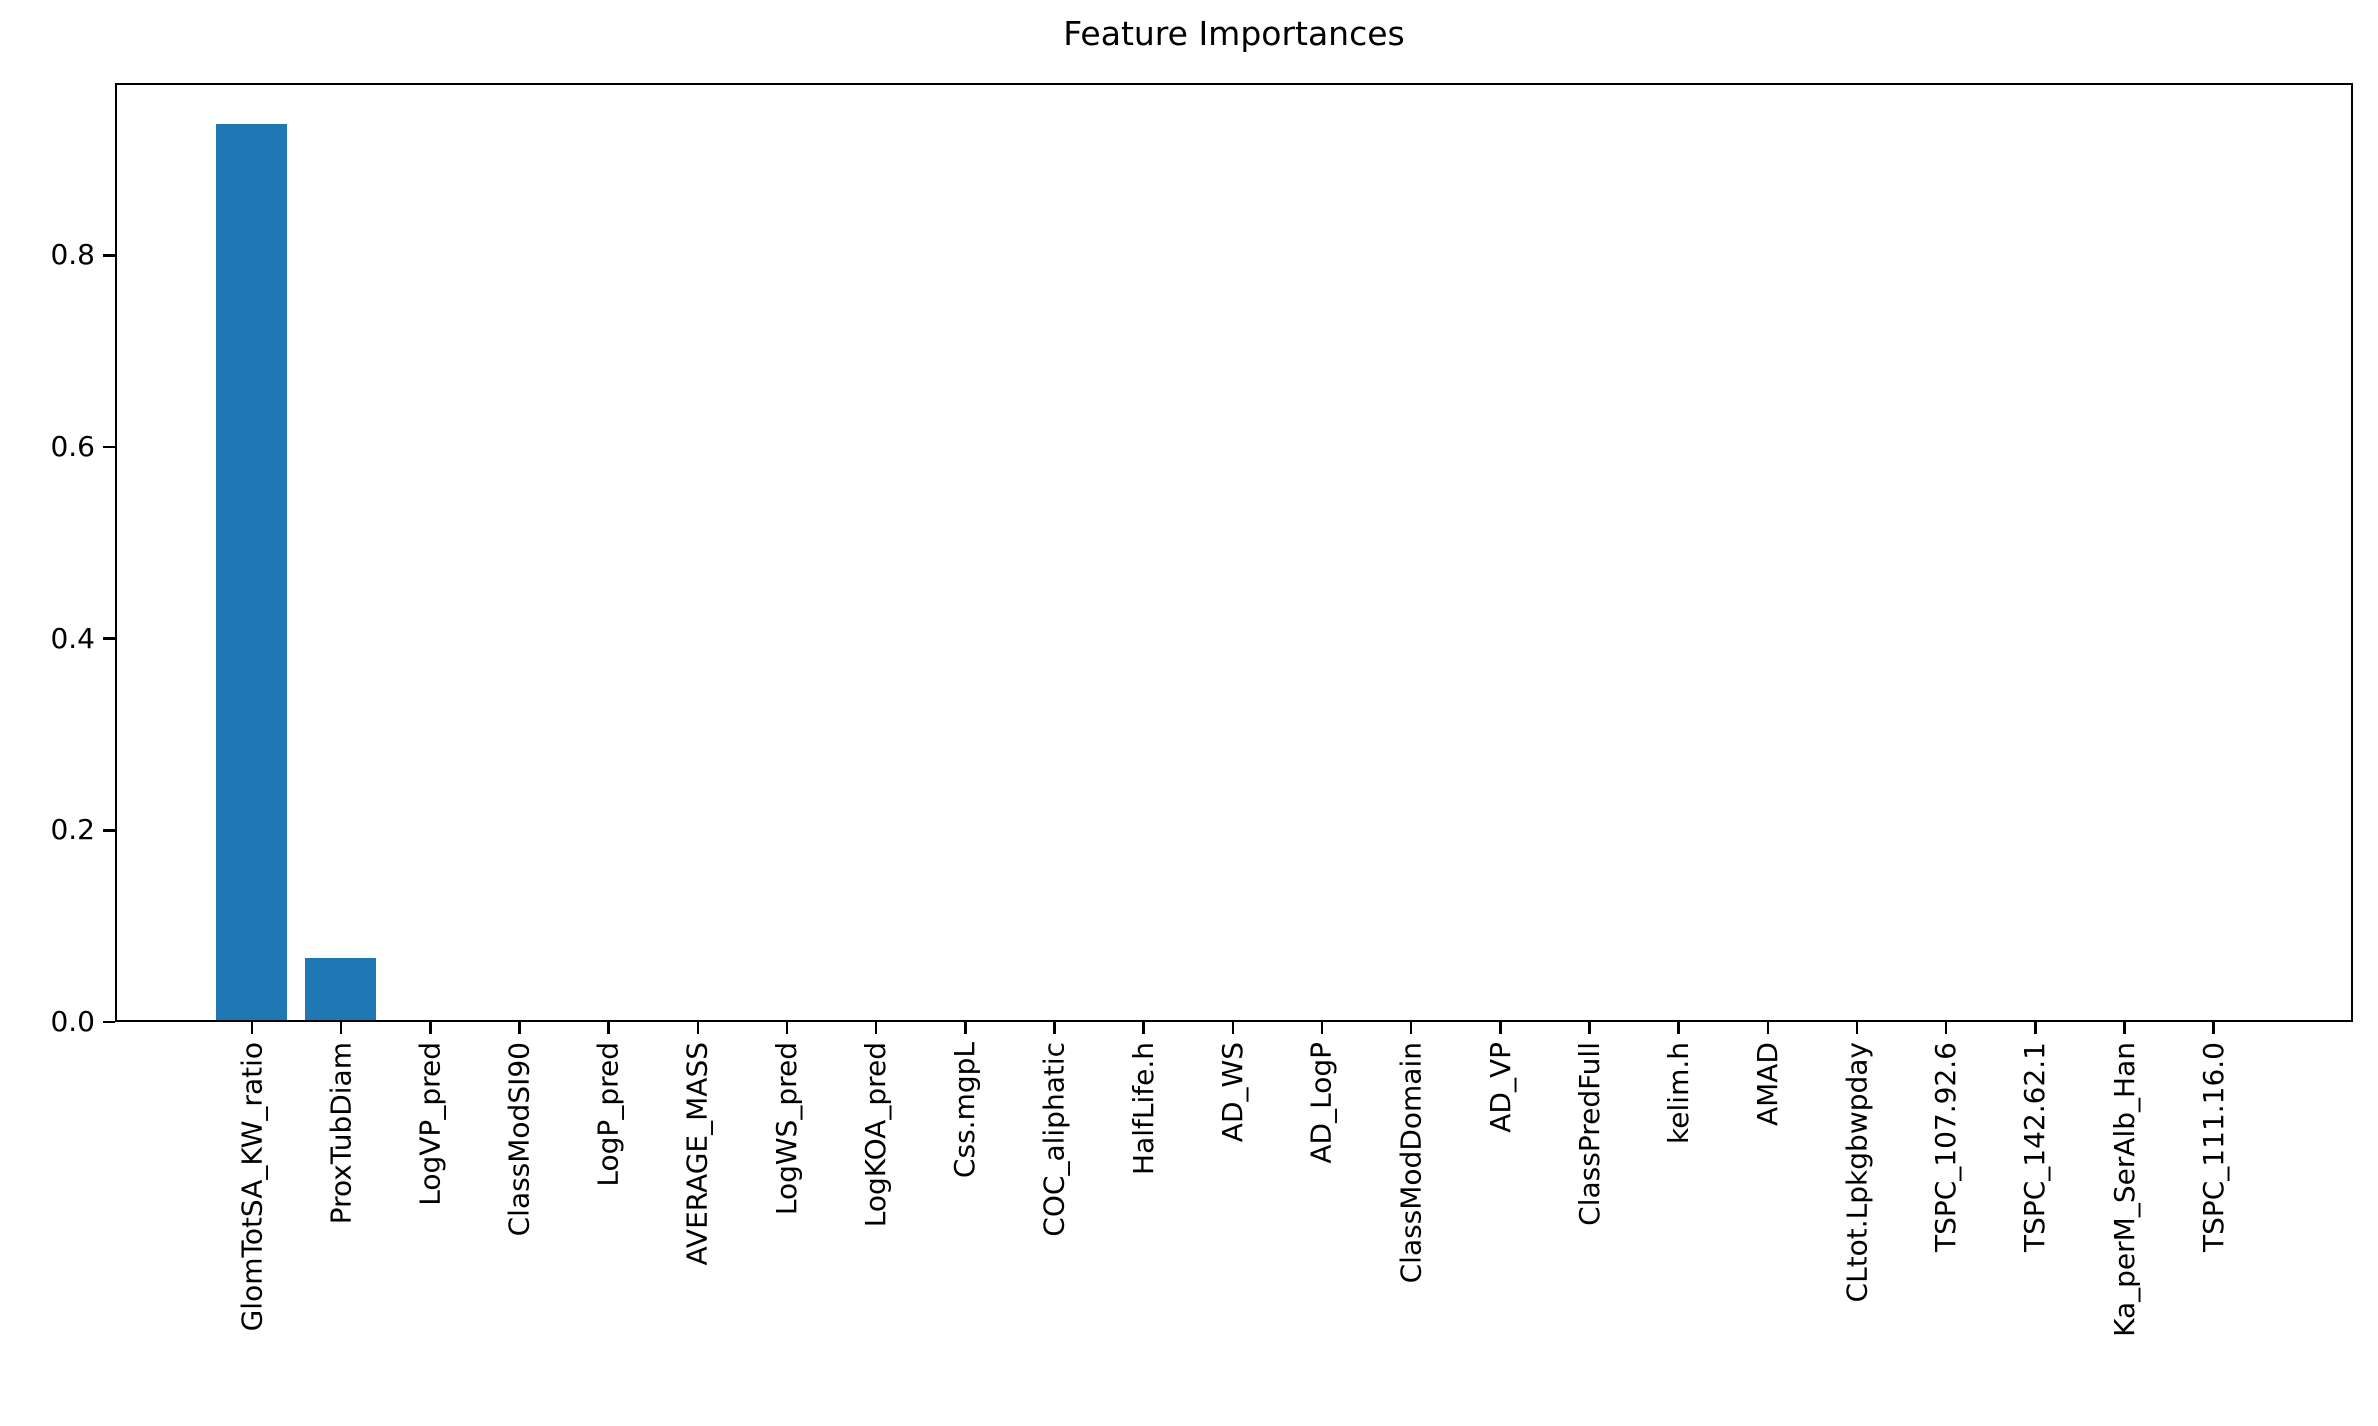  Describe the element at coordinates (1143, 1108) in the screenshot. I see `x-tick-label: HalfLife.h` at that location.